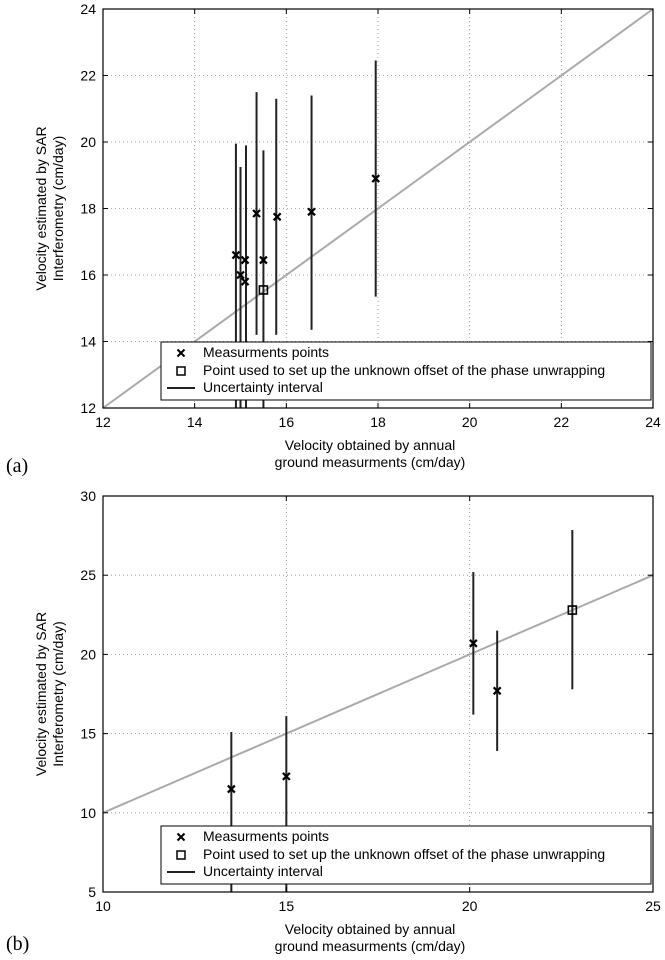 The height and width of the screenshot is (960, 665). Describe the element at coordinates (103, 906) in the screenshot. I see `x-tick-label: 10` at that location.